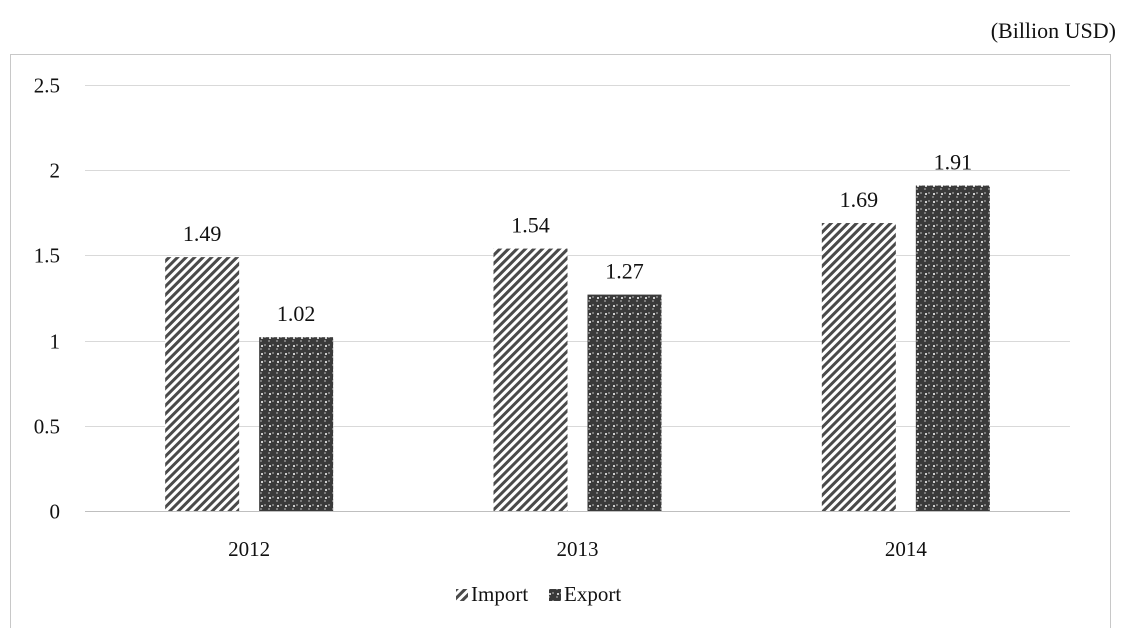 Image resolution: width=1122 pixels, height=628 pixels. Describe the element at coordinates (624, 271) in the screenshot. I see `data-label: 1.27` at that location.